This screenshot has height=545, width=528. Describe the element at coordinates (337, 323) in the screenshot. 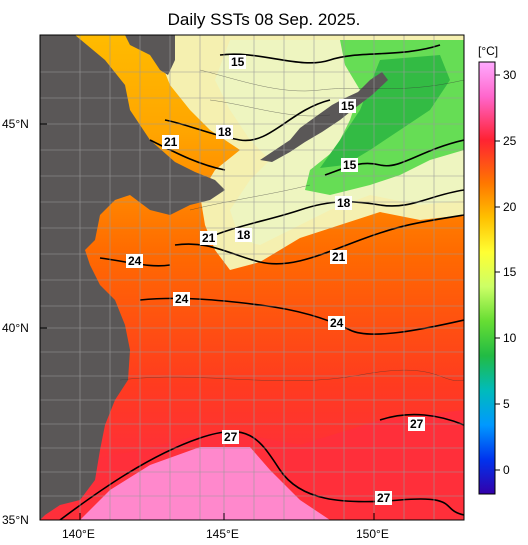

I see `isotherm-label-24-east: 24` at that location.